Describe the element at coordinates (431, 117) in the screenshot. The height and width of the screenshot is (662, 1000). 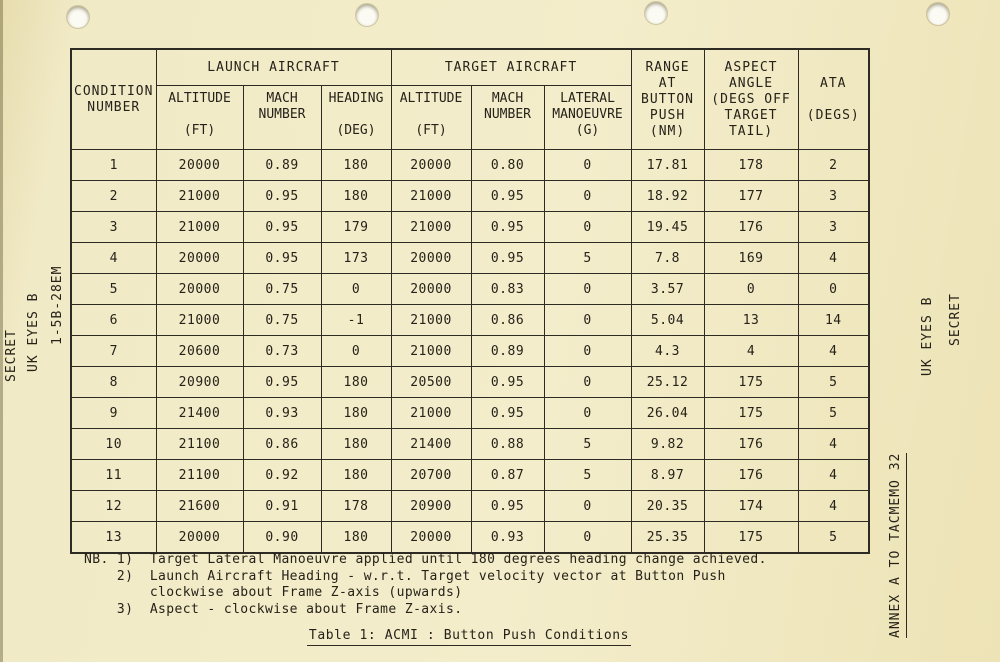
I see `header-target-altitude: ALTITUDE (FT)` at that location.